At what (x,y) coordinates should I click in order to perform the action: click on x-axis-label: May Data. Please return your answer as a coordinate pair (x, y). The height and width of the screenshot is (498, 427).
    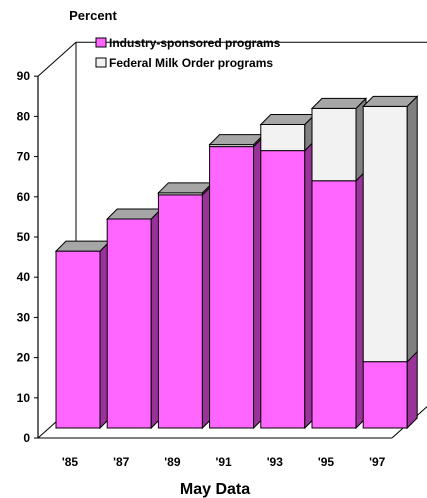
    Looking at the image, I should click on (215, 489).